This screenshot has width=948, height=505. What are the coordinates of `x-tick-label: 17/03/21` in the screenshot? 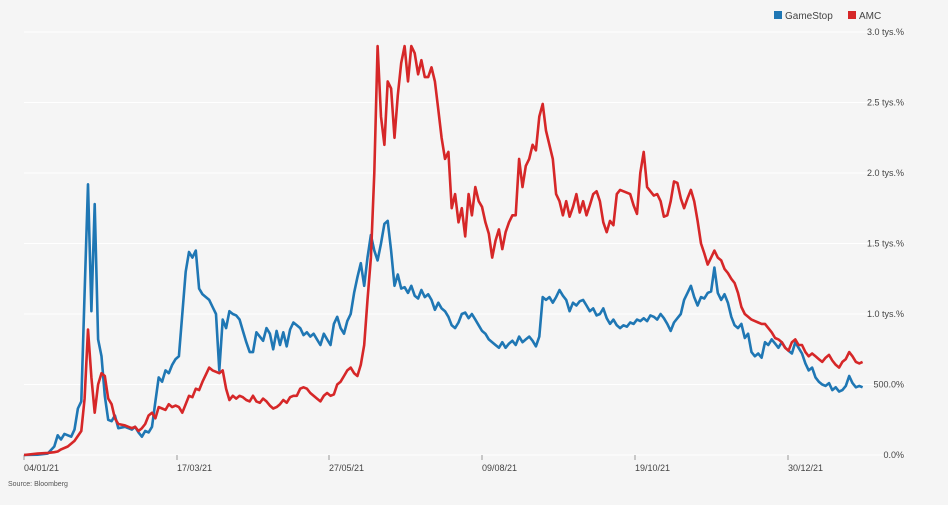 It's located at (194, 468).